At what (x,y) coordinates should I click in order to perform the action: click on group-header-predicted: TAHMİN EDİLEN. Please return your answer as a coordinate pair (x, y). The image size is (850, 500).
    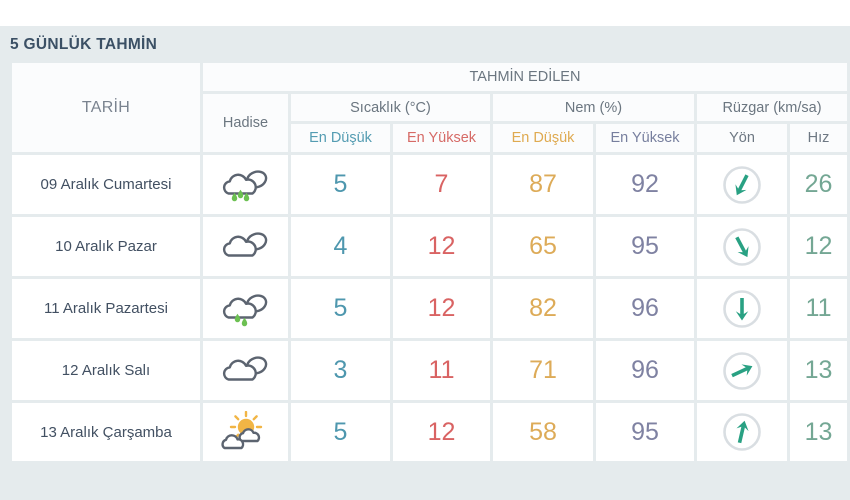
    Looking at the image, I should click on (525, 77).